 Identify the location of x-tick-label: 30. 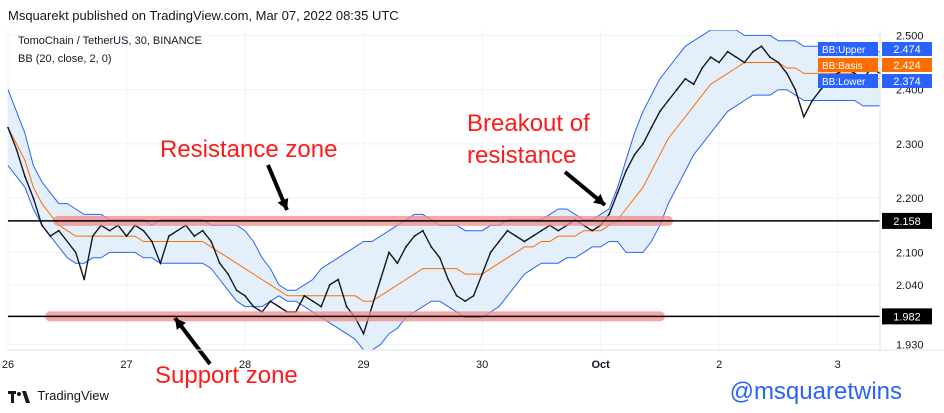
(482, 365).